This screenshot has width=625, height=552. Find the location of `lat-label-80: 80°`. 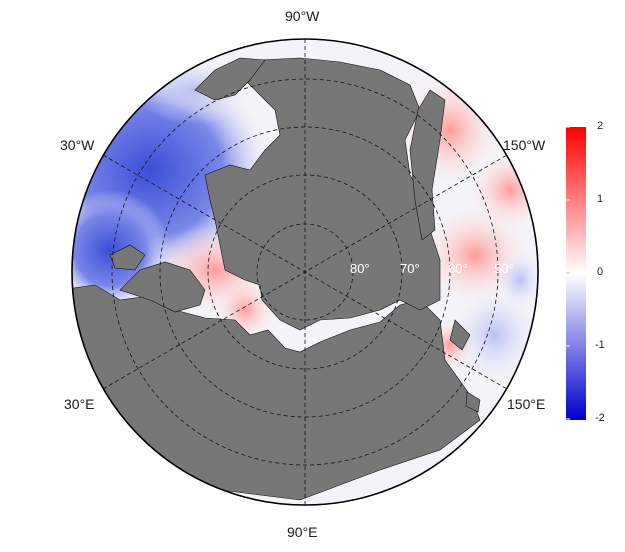

lat-label-80: 80° is located at coordinates (360, 268).